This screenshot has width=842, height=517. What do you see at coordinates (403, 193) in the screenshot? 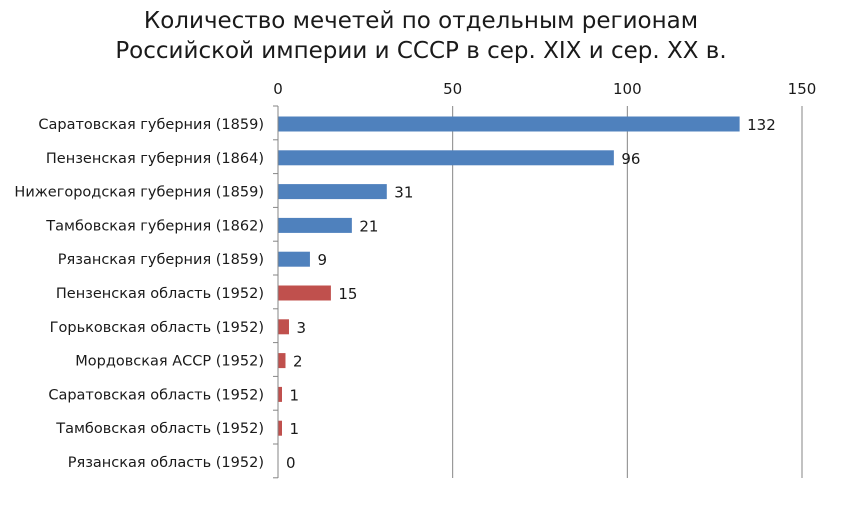
I see `data-label-3: 31` at bounding box center [403, 193].